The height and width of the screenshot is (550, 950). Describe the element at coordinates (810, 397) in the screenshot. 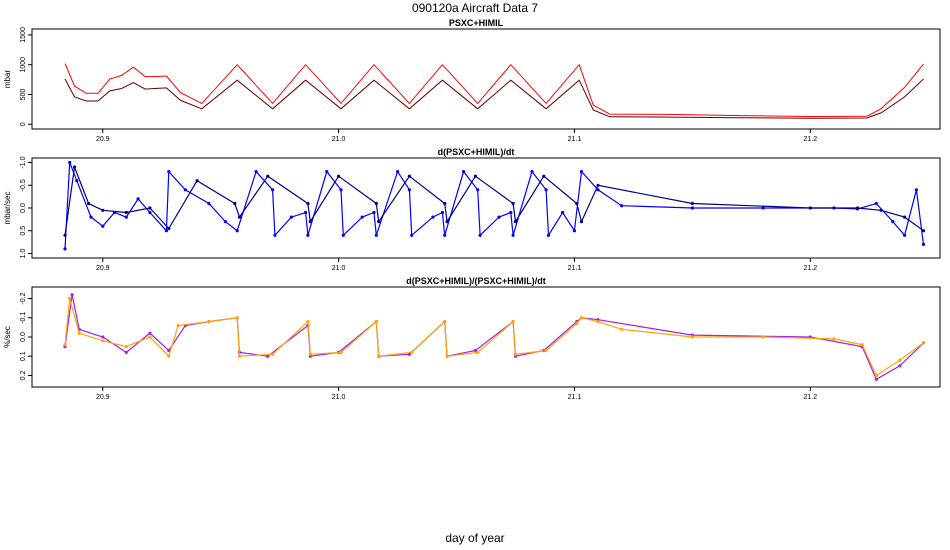

I see `x-tick-label: 21.2` at that location.